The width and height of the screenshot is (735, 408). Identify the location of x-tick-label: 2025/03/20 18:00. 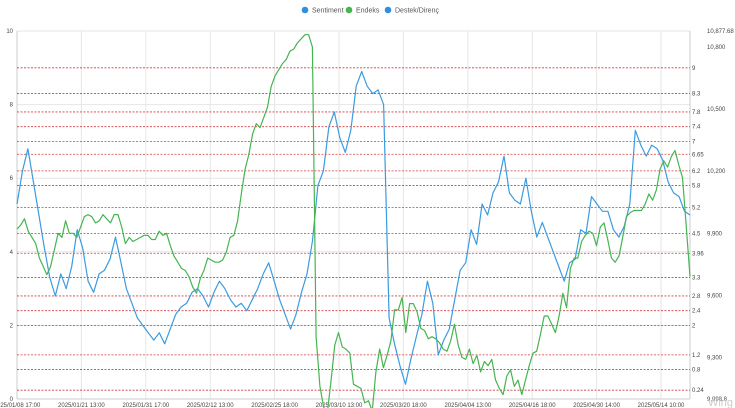
(403, 405).